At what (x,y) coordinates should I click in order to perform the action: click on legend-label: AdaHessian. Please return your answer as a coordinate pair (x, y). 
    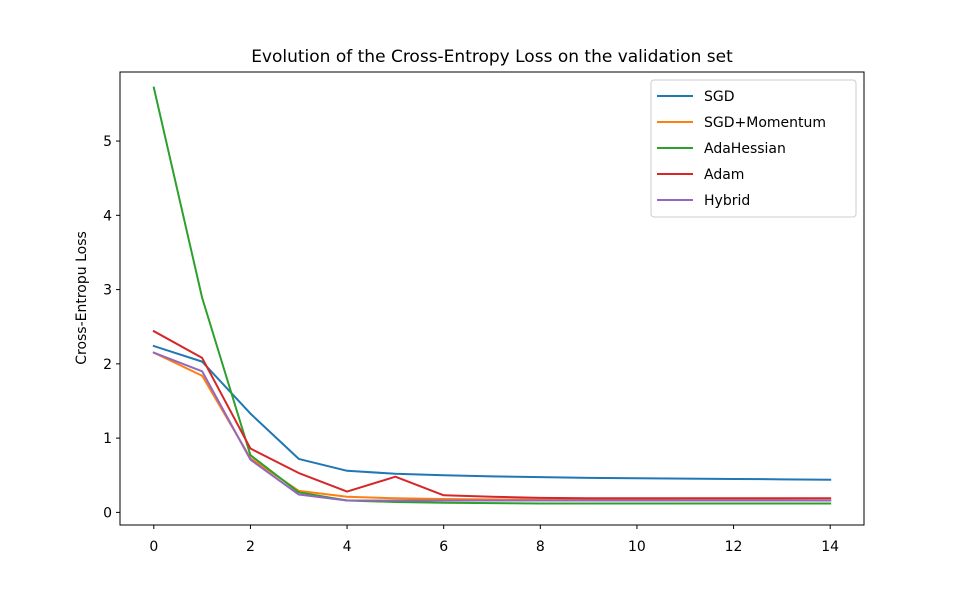
    Looking at the image, I should click on (745, 149).